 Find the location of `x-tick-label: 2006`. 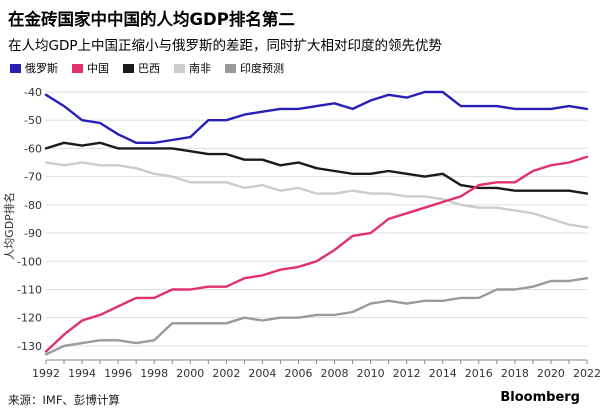

x-tick-label: 2006 is located at coordinates (298, 373).